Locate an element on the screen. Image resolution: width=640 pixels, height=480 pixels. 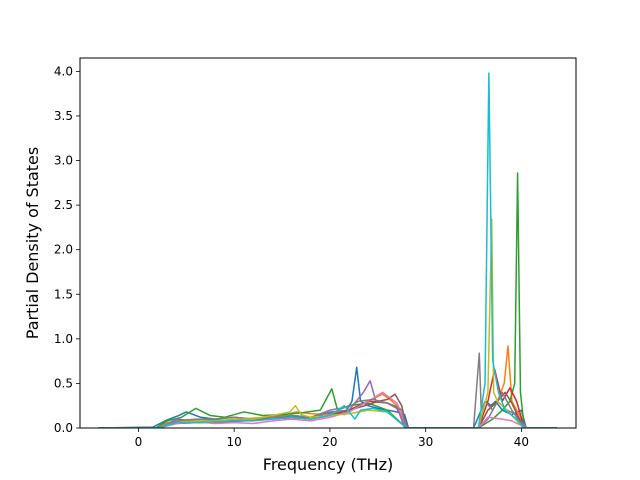
y-tick-label-7: 3.5 is located at coordinates (63, 116).